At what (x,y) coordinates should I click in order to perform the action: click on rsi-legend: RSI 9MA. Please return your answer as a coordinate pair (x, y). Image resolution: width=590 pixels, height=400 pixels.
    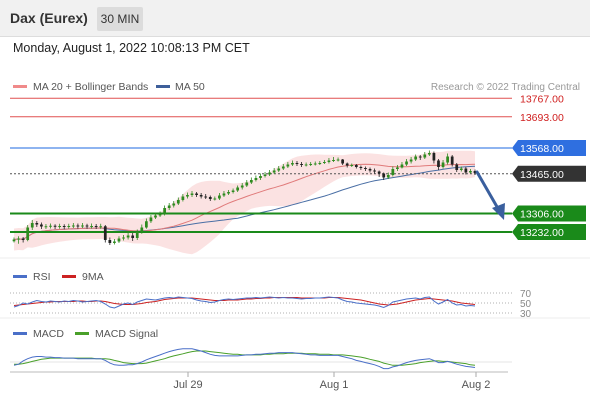
    Looking at the image, I should click on (58, 277).